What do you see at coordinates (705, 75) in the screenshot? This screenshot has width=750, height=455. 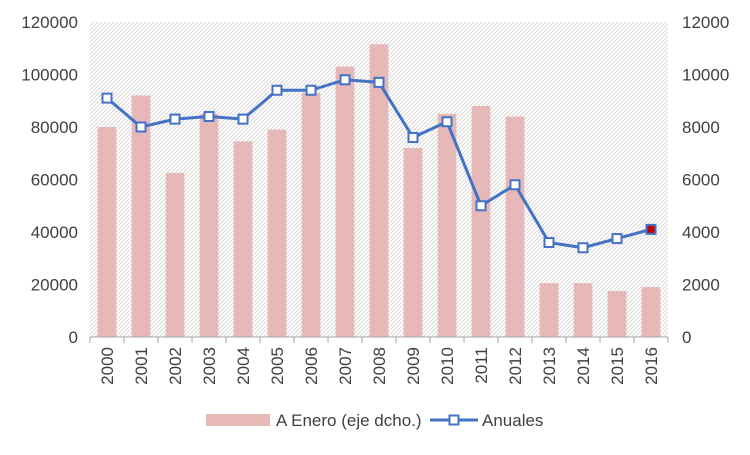 I see `y-right-tick-label: 10000` at bounding box center [705, 75].